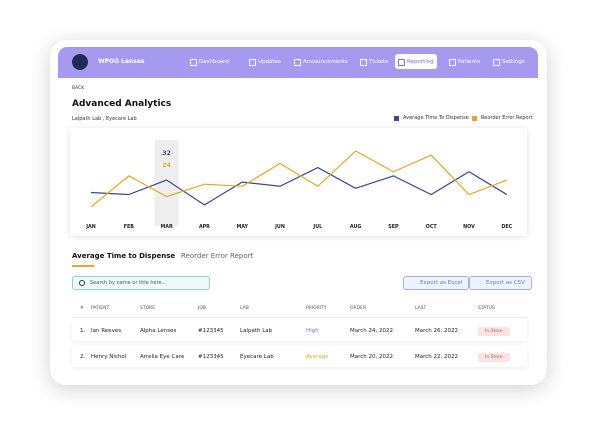 Image resolution: width=600 pixels, height=430 pixels. I want to click on nav-item: Settings, so click(513, 62).